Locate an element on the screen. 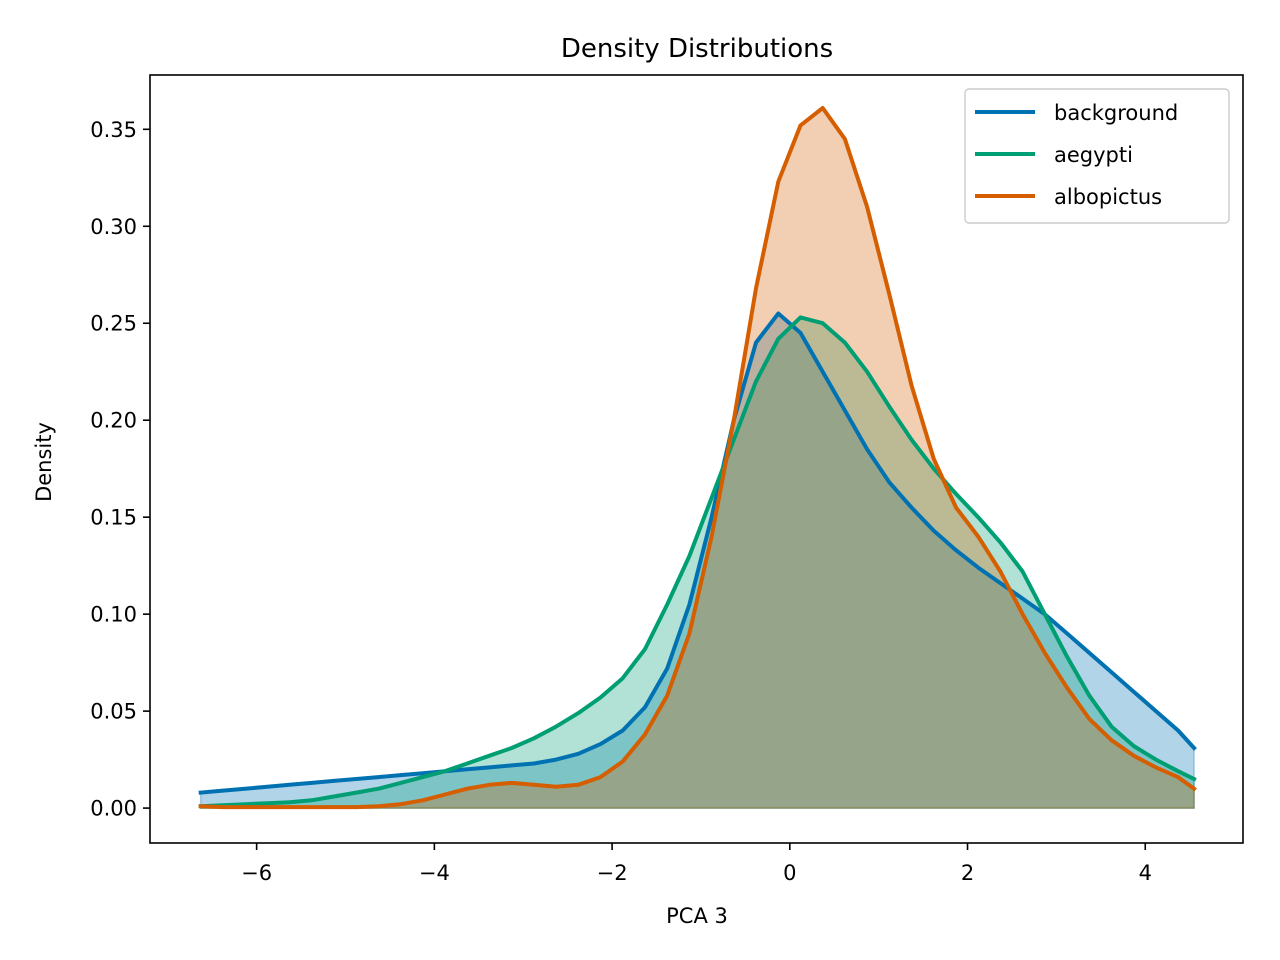  chart-title: Density Distributions is located at coordinates (697, 49).